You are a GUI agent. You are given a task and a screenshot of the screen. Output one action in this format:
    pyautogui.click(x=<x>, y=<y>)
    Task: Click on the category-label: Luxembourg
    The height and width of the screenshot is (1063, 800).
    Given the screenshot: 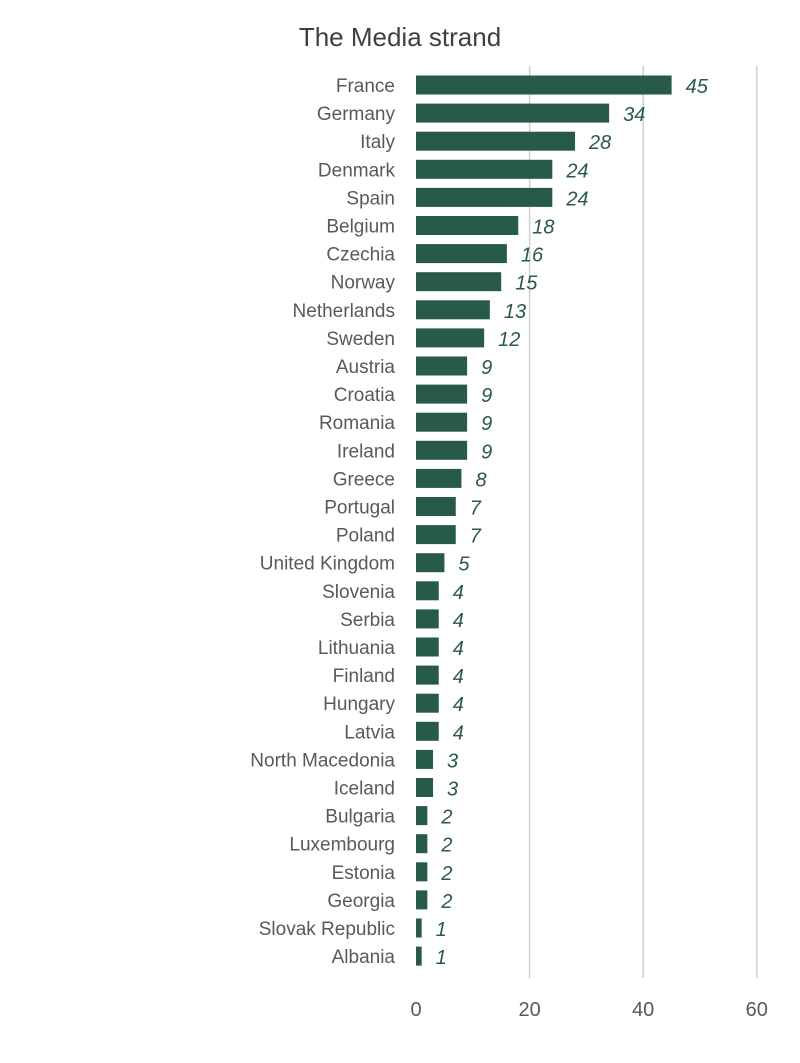 What is the action you would take?
    pyautogui.click(x=342, y=845)
    